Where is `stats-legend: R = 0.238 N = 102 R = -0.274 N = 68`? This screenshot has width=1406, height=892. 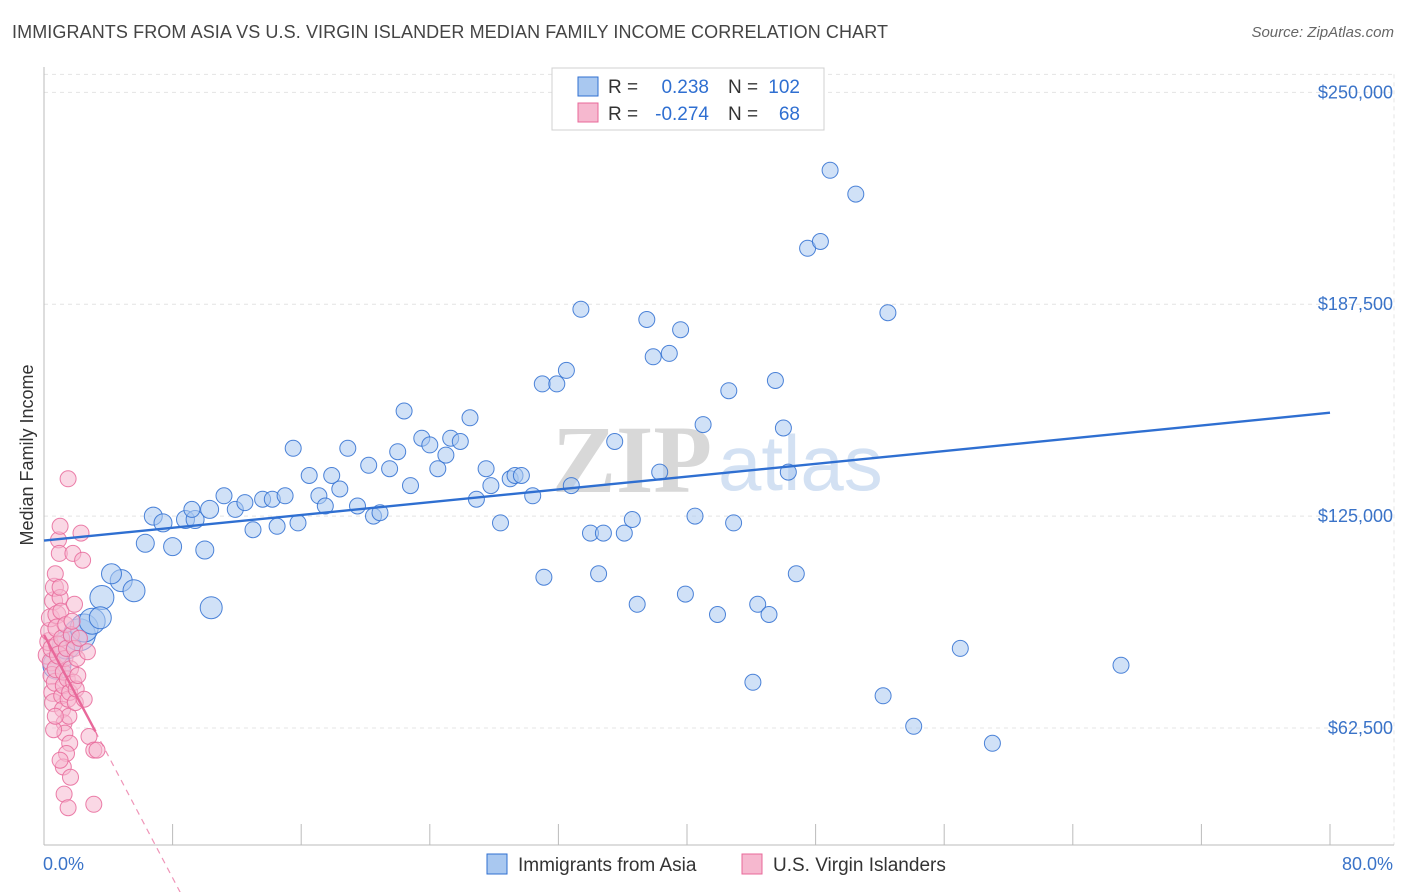 stats-legend: R = 0.238 N = 102 R = -0.274 N = 68 is located at coordinates (688, 99).